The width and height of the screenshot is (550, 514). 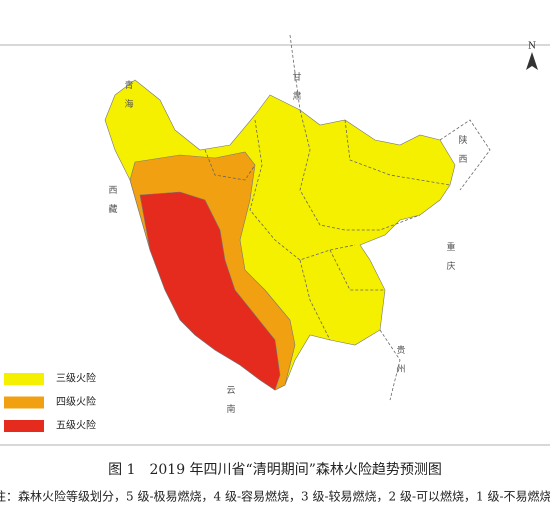 What do you see at coordinates (400, 363) in the screenshot?
I see `neighbor-label: 贵州` at bounding box center [400, 363].